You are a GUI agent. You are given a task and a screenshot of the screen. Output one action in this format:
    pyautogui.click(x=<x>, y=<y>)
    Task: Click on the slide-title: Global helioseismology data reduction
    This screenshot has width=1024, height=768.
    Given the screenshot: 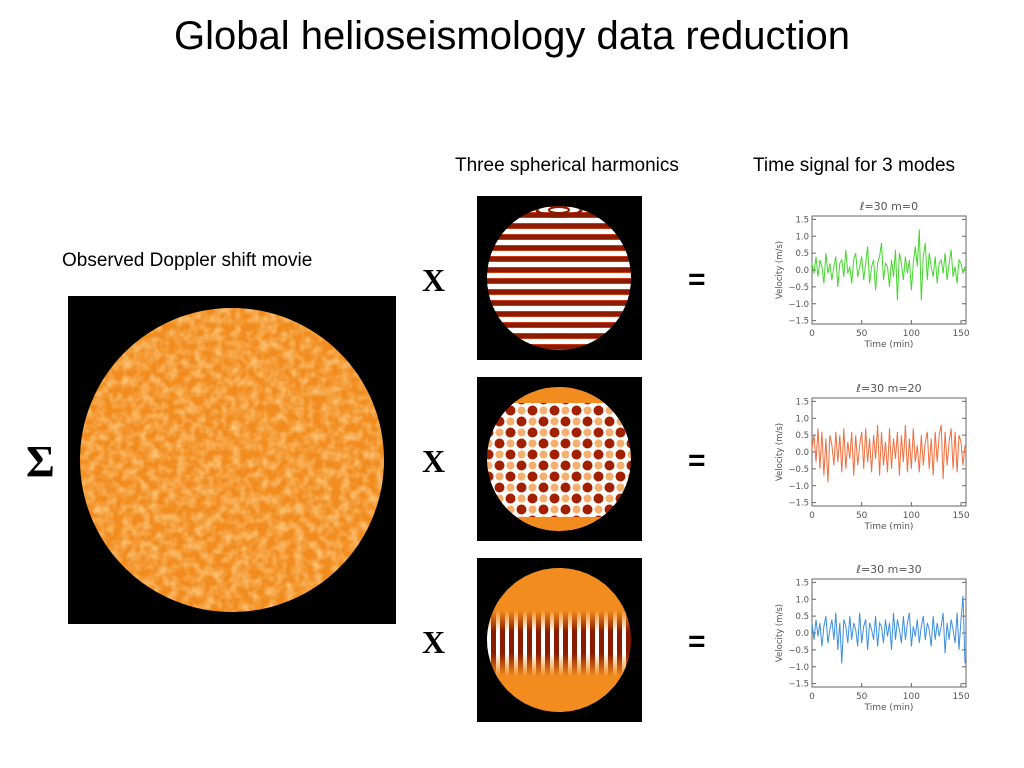 What is the action you would take?
    pyautogui.click(x=512, y=36)
    